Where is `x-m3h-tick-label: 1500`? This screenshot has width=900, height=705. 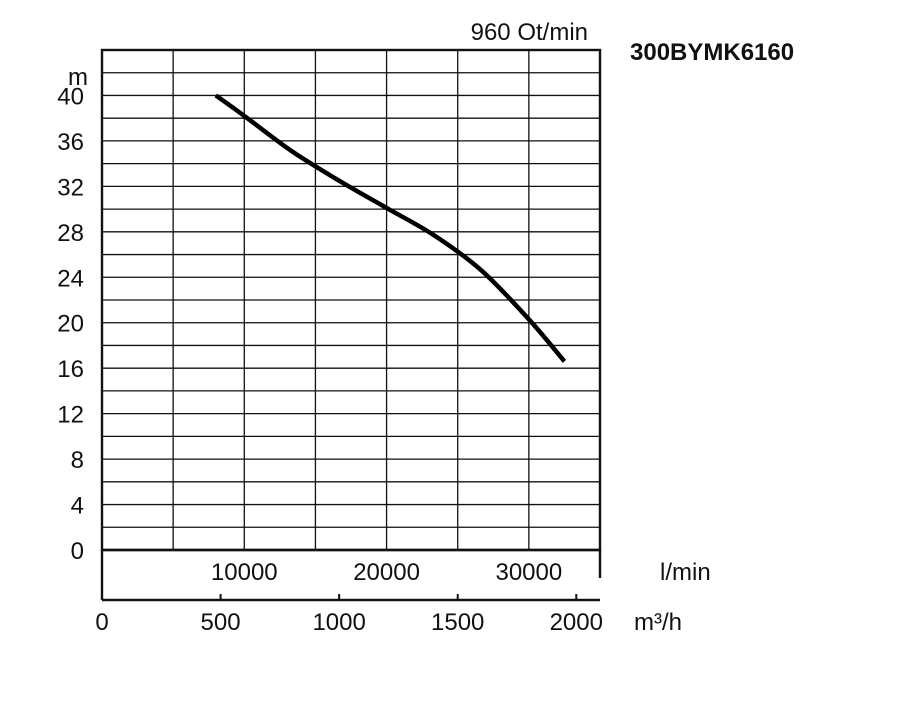
x-m3h-tick-label: 1500 is located at coordinates (457, 622).